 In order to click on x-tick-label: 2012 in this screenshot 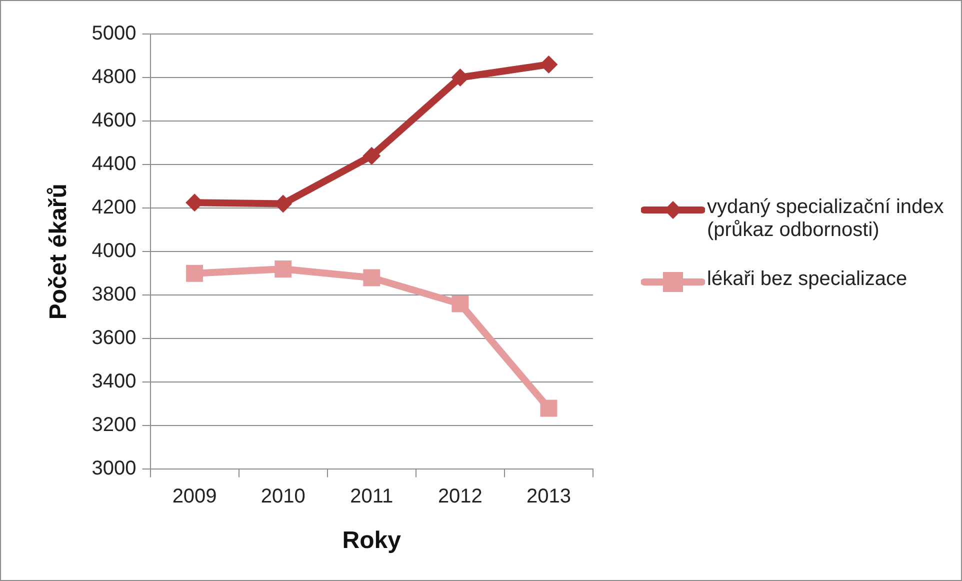, I will do `click(460, 497)`.